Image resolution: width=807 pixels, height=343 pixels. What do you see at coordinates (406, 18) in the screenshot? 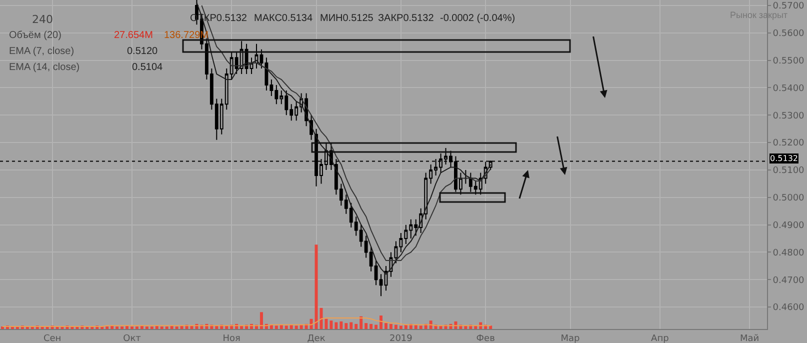
I see `annotation: ЗАКР0.5132` at bounding box center [406, 18].